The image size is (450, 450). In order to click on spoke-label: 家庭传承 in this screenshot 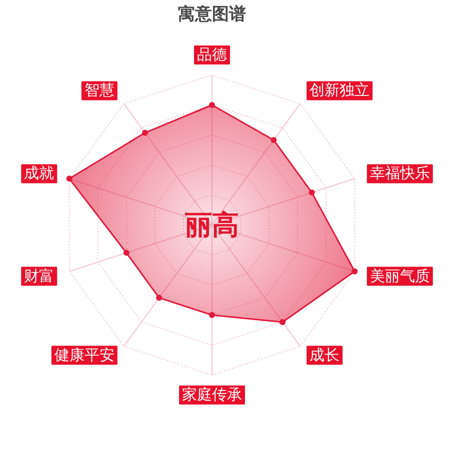, I will do `click(212, 395)`.